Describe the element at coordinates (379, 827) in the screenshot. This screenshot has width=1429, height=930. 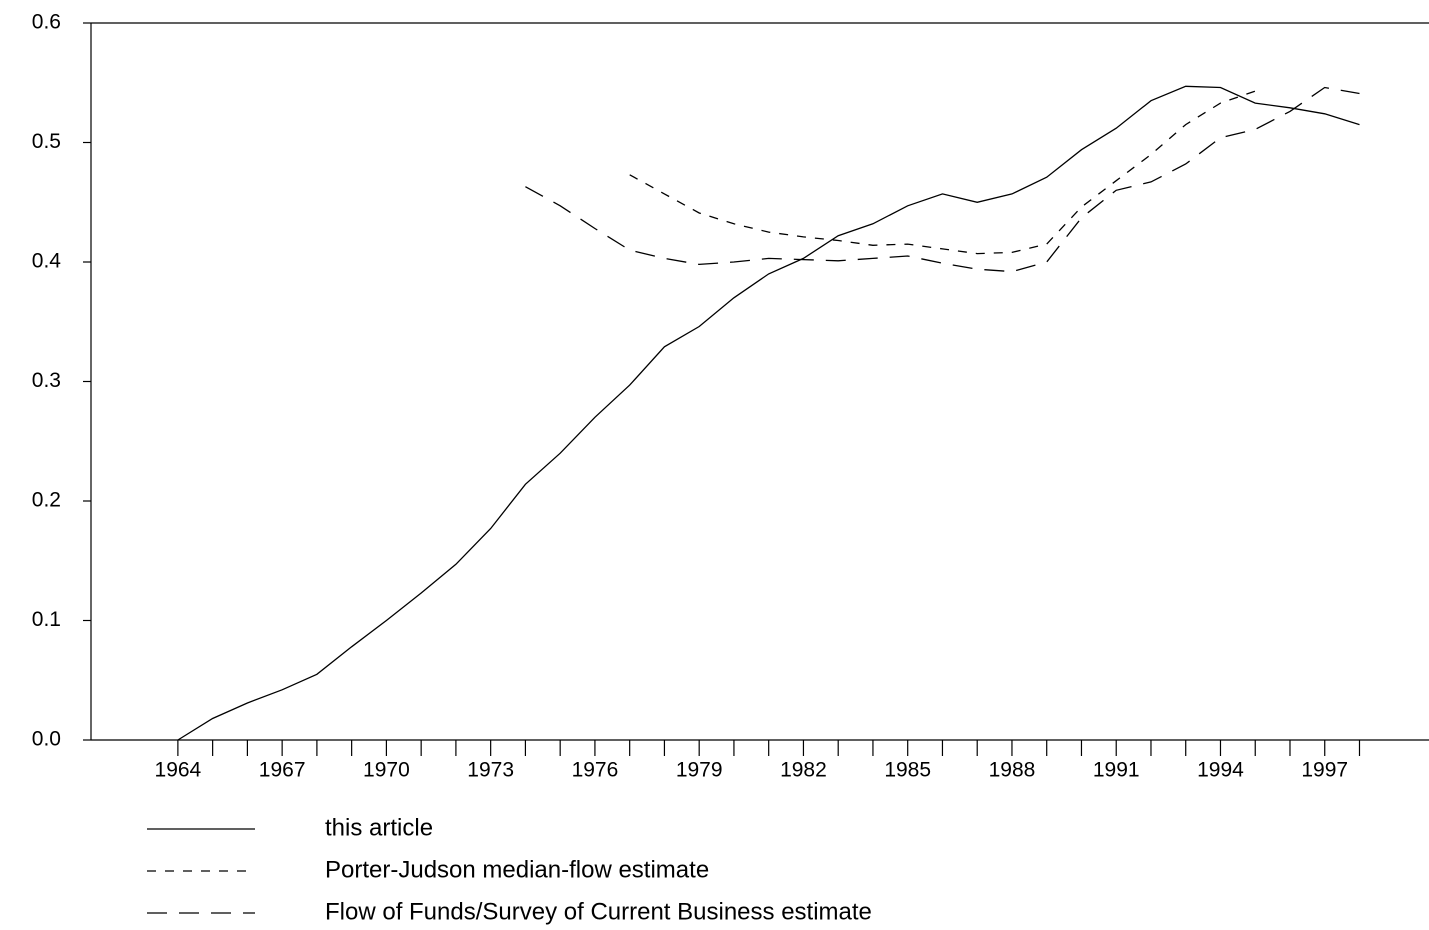
I see `legend-text: this article` at that location.